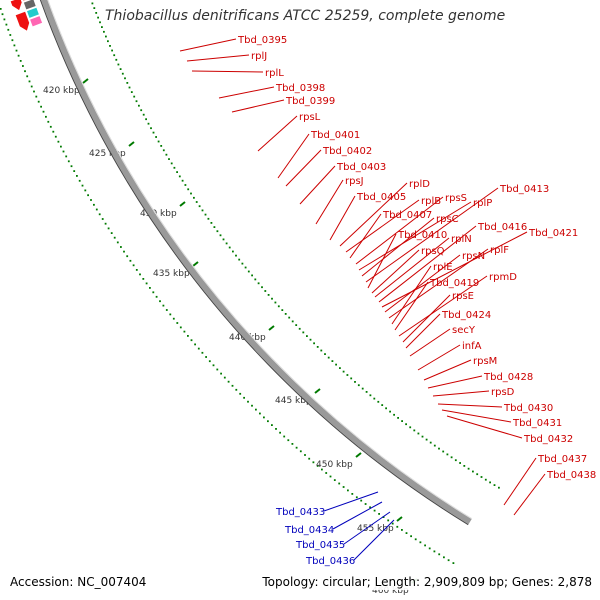  Describe the element at coordinates (443, 267) in the screenshot. I see `gene-label: rplE` at that location.